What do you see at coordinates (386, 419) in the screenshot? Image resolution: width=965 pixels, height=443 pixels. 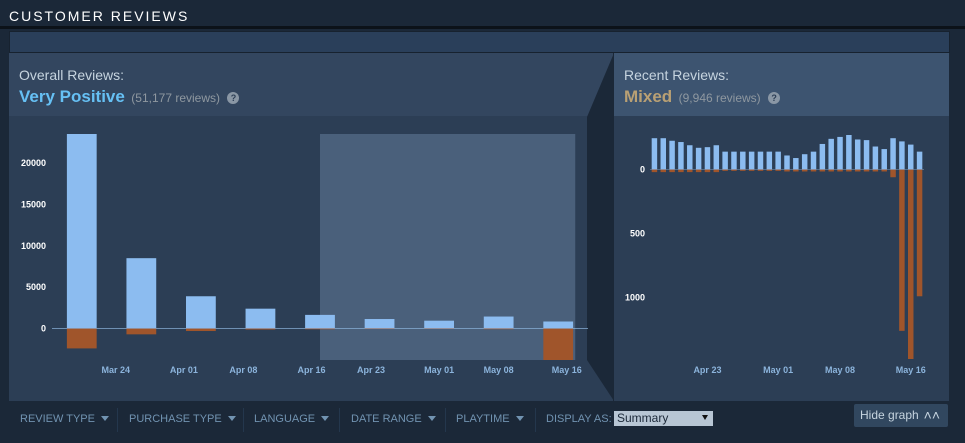 I see `filter-date-range-label: DATE RANGE` at bounding box center [386, 419].